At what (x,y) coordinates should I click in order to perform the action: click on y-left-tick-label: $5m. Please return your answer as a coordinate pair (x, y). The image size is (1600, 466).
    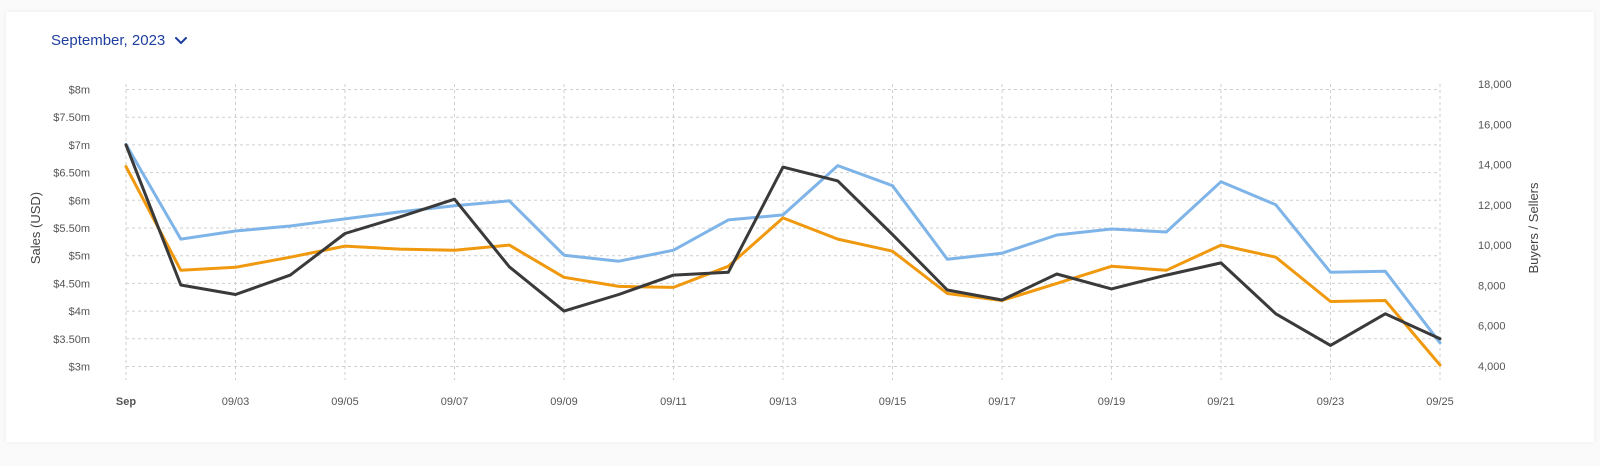
    Looking at the image, I should click on (79, 257).